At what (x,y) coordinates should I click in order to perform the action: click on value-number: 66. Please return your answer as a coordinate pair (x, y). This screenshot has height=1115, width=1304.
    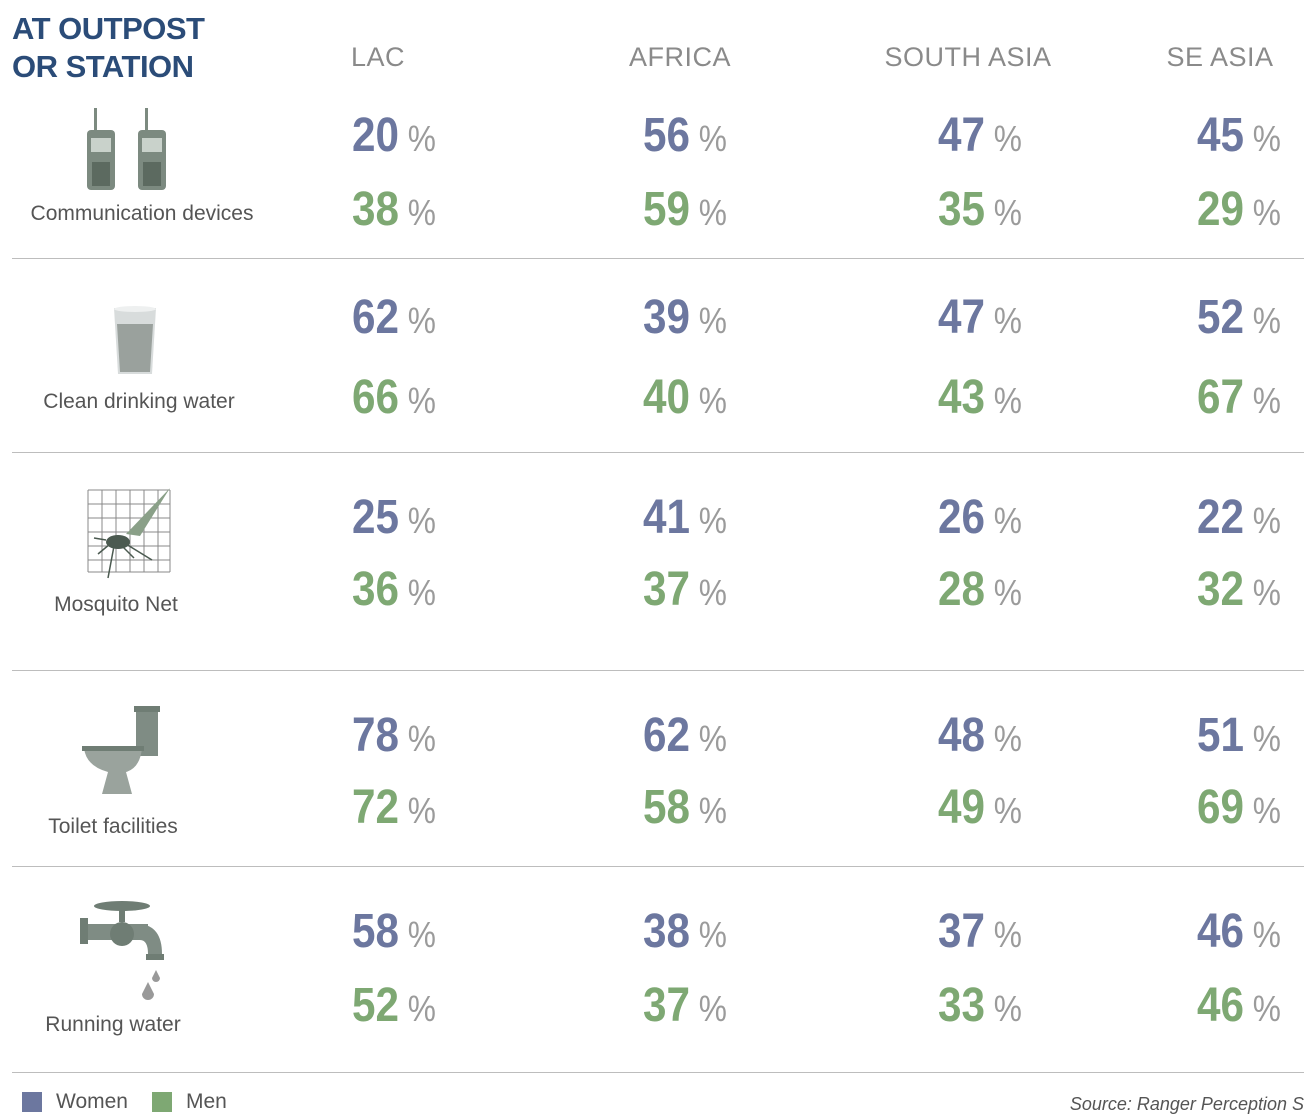
    Looking at the image, I should click on (375, 397).